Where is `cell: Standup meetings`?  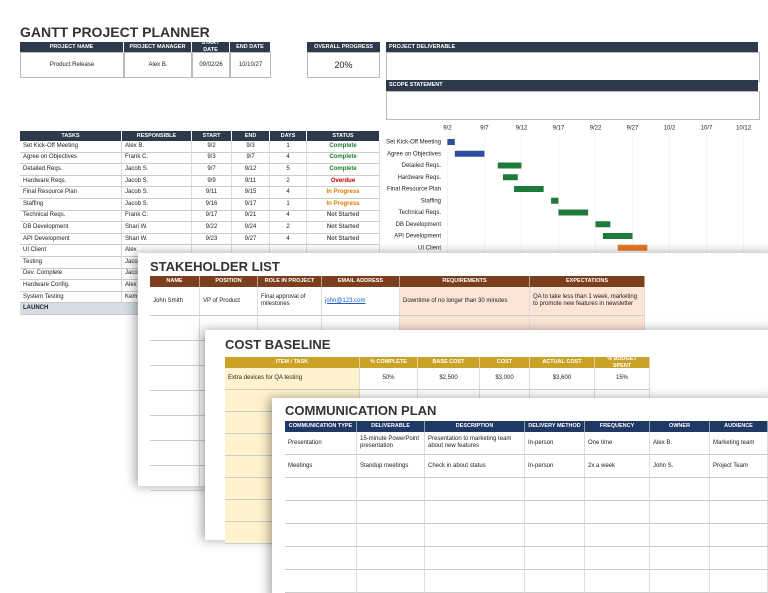
cell: Standup meetings is located at coordinates (391, 466).